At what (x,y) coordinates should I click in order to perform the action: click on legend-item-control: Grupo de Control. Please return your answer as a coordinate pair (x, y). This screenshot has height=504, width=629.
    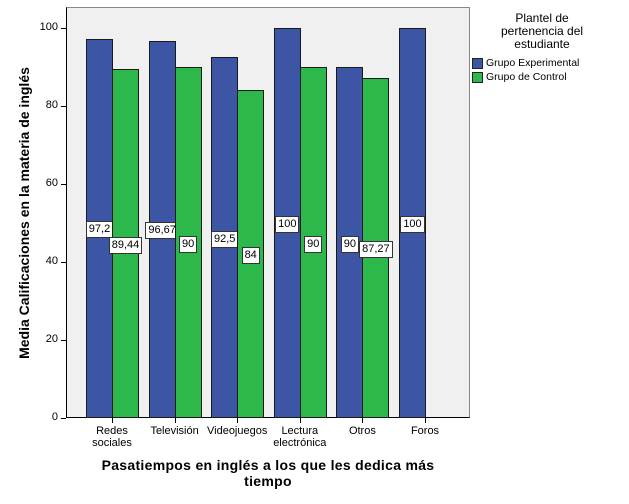
    Looking at the image, I should click on (547, 77).